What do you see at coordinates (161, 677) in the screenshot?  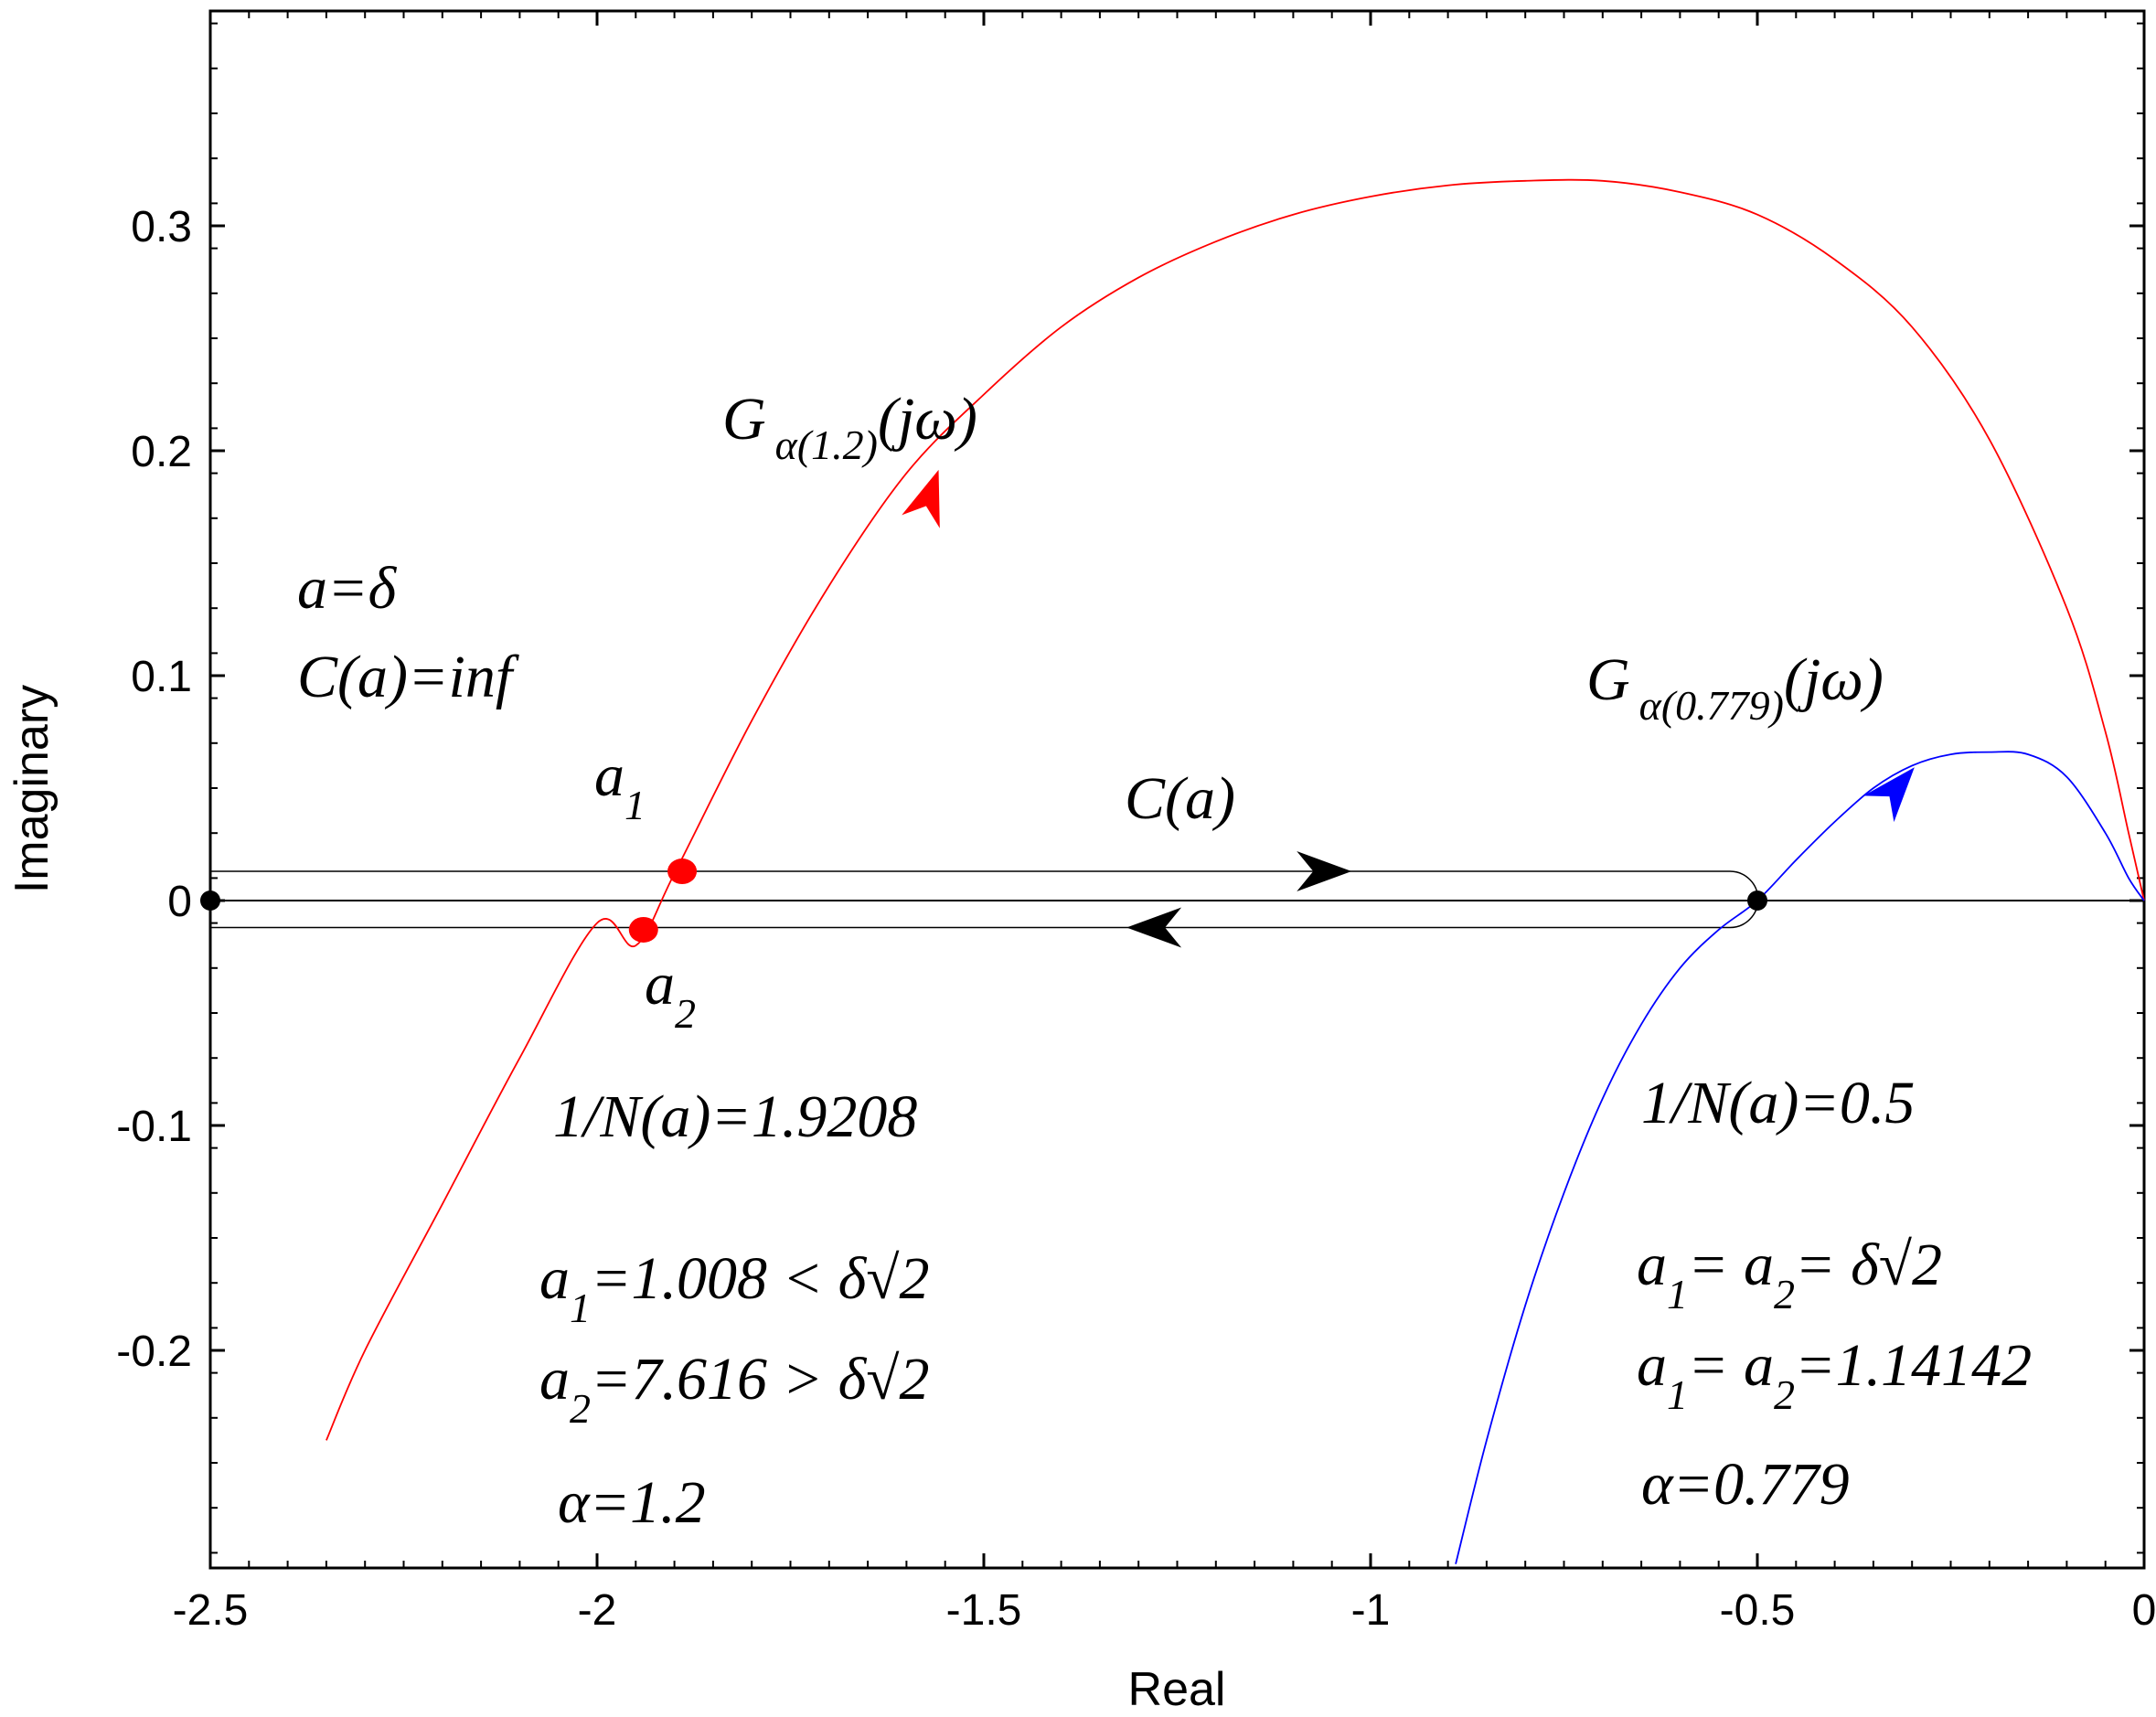 I see `y-tick-label: 0.1` at bounding box center [161, 677].